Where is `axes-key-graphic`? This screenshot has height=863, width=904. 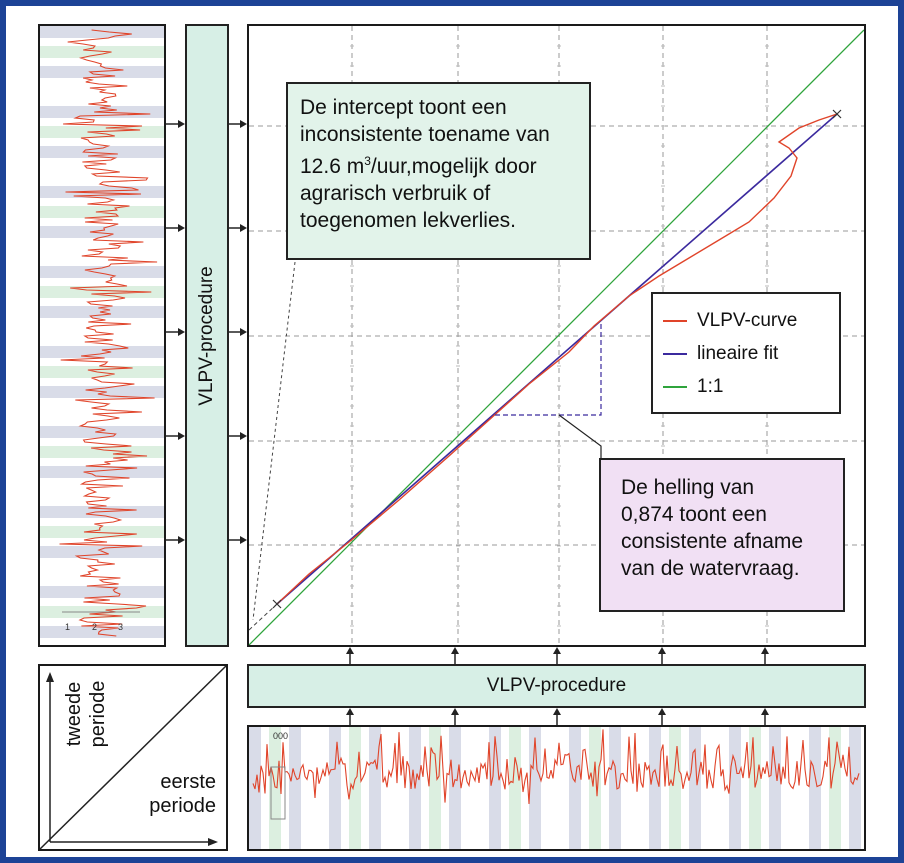 axes-key-graphic is located at coordinates (133, 757).